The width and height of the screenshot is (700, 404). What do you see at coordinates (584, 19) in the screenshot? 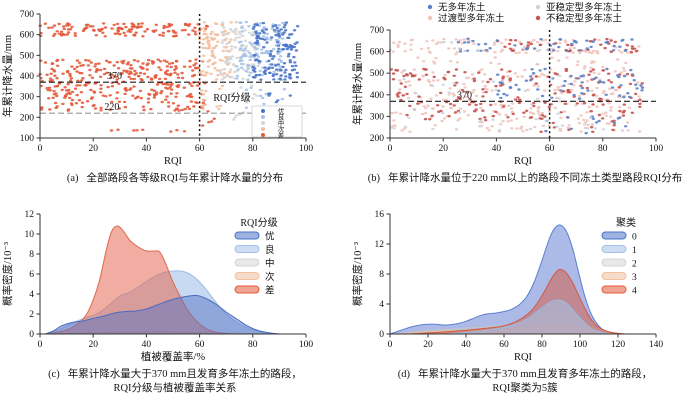
I see `legend-label-不稳定型多年冻土: 不稳定型多年冻土` at bounding box center [584, 19].